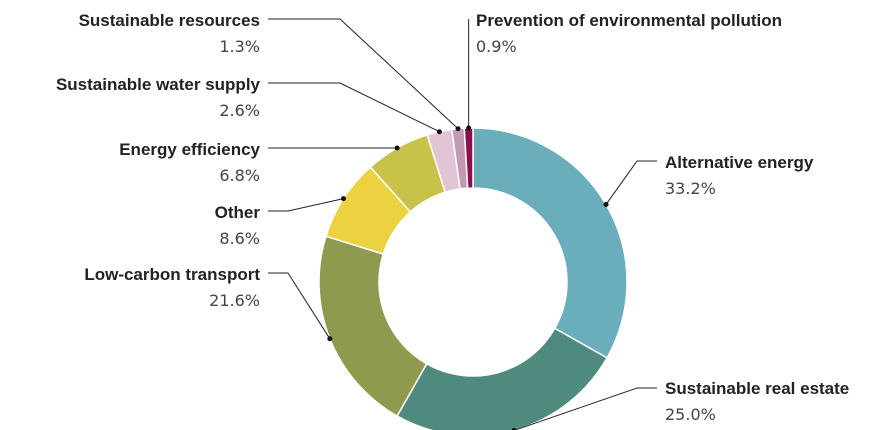 This screenshot has width=893, height=430. What do you see at coordinates (469, 128) in the screenshot?
I see `leader-dot-prevention-of-environmental-pollution` at bounding box center [469, 128].